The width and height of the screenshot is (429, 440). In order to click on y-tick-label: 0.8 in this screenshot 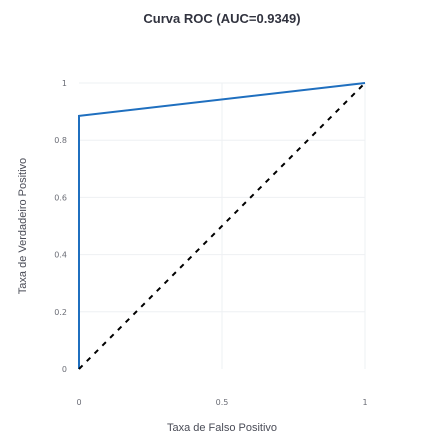, I will do `click(60, 140)`.